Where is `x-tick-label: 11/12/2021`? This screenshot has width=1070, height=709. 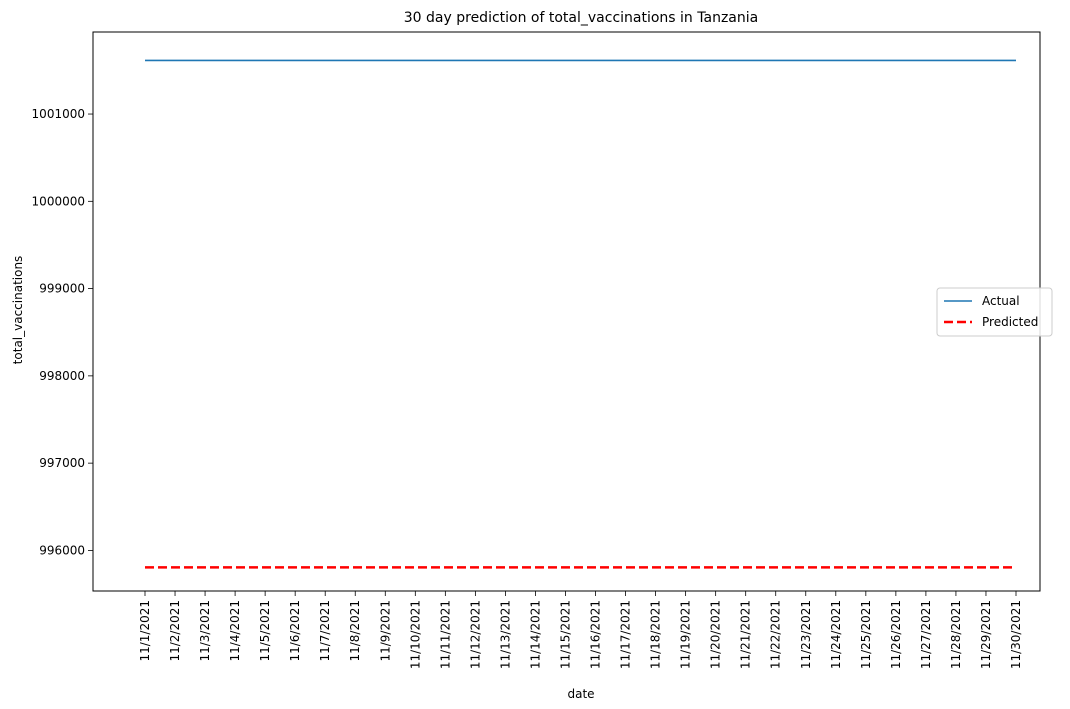
x-tick-label: 11/12/2021 is located at coordinates (475, 634).